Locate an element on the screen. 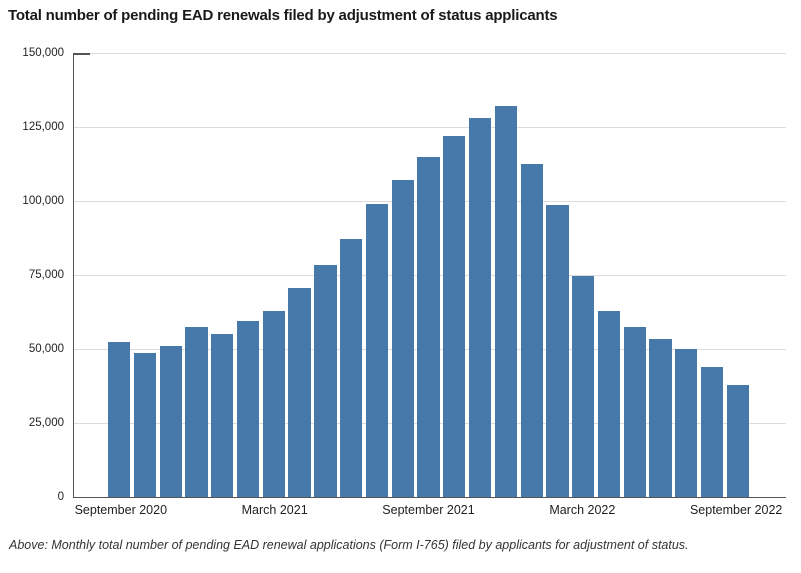  y-axis-tick-label: 0 is located at coordinates (60, 497).